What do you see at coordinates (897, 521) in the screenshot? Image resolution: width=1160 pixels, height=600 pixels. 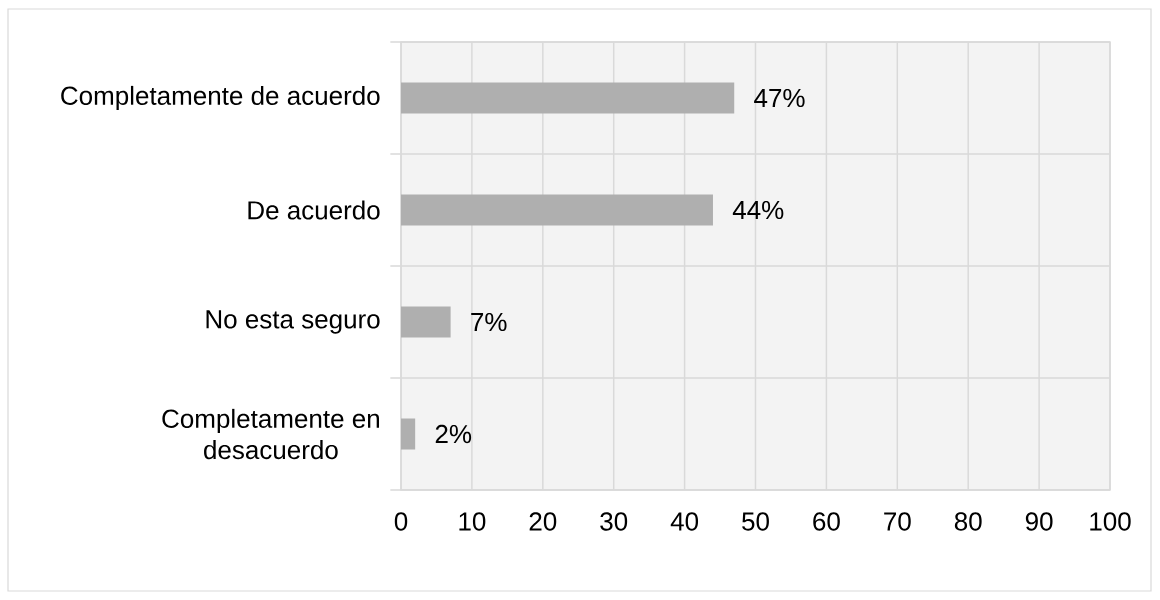 I see `x-tick-label: 70` at bounding box center [897, 521].